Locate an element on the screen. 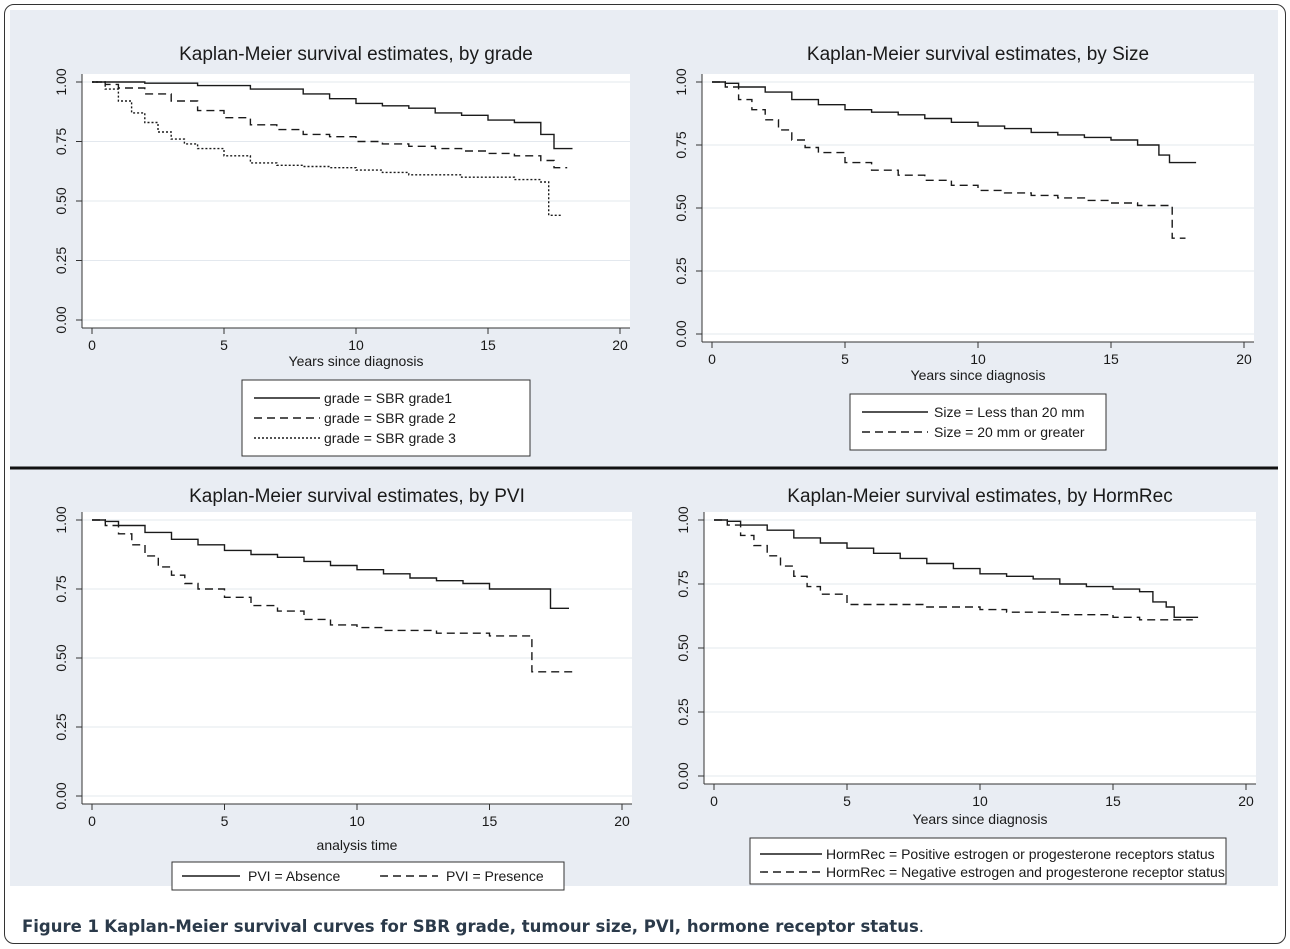 This screenshot has height=949, width=1290. legend-label: Size = Less than 20 mm is located at coordinates (1009, 412).